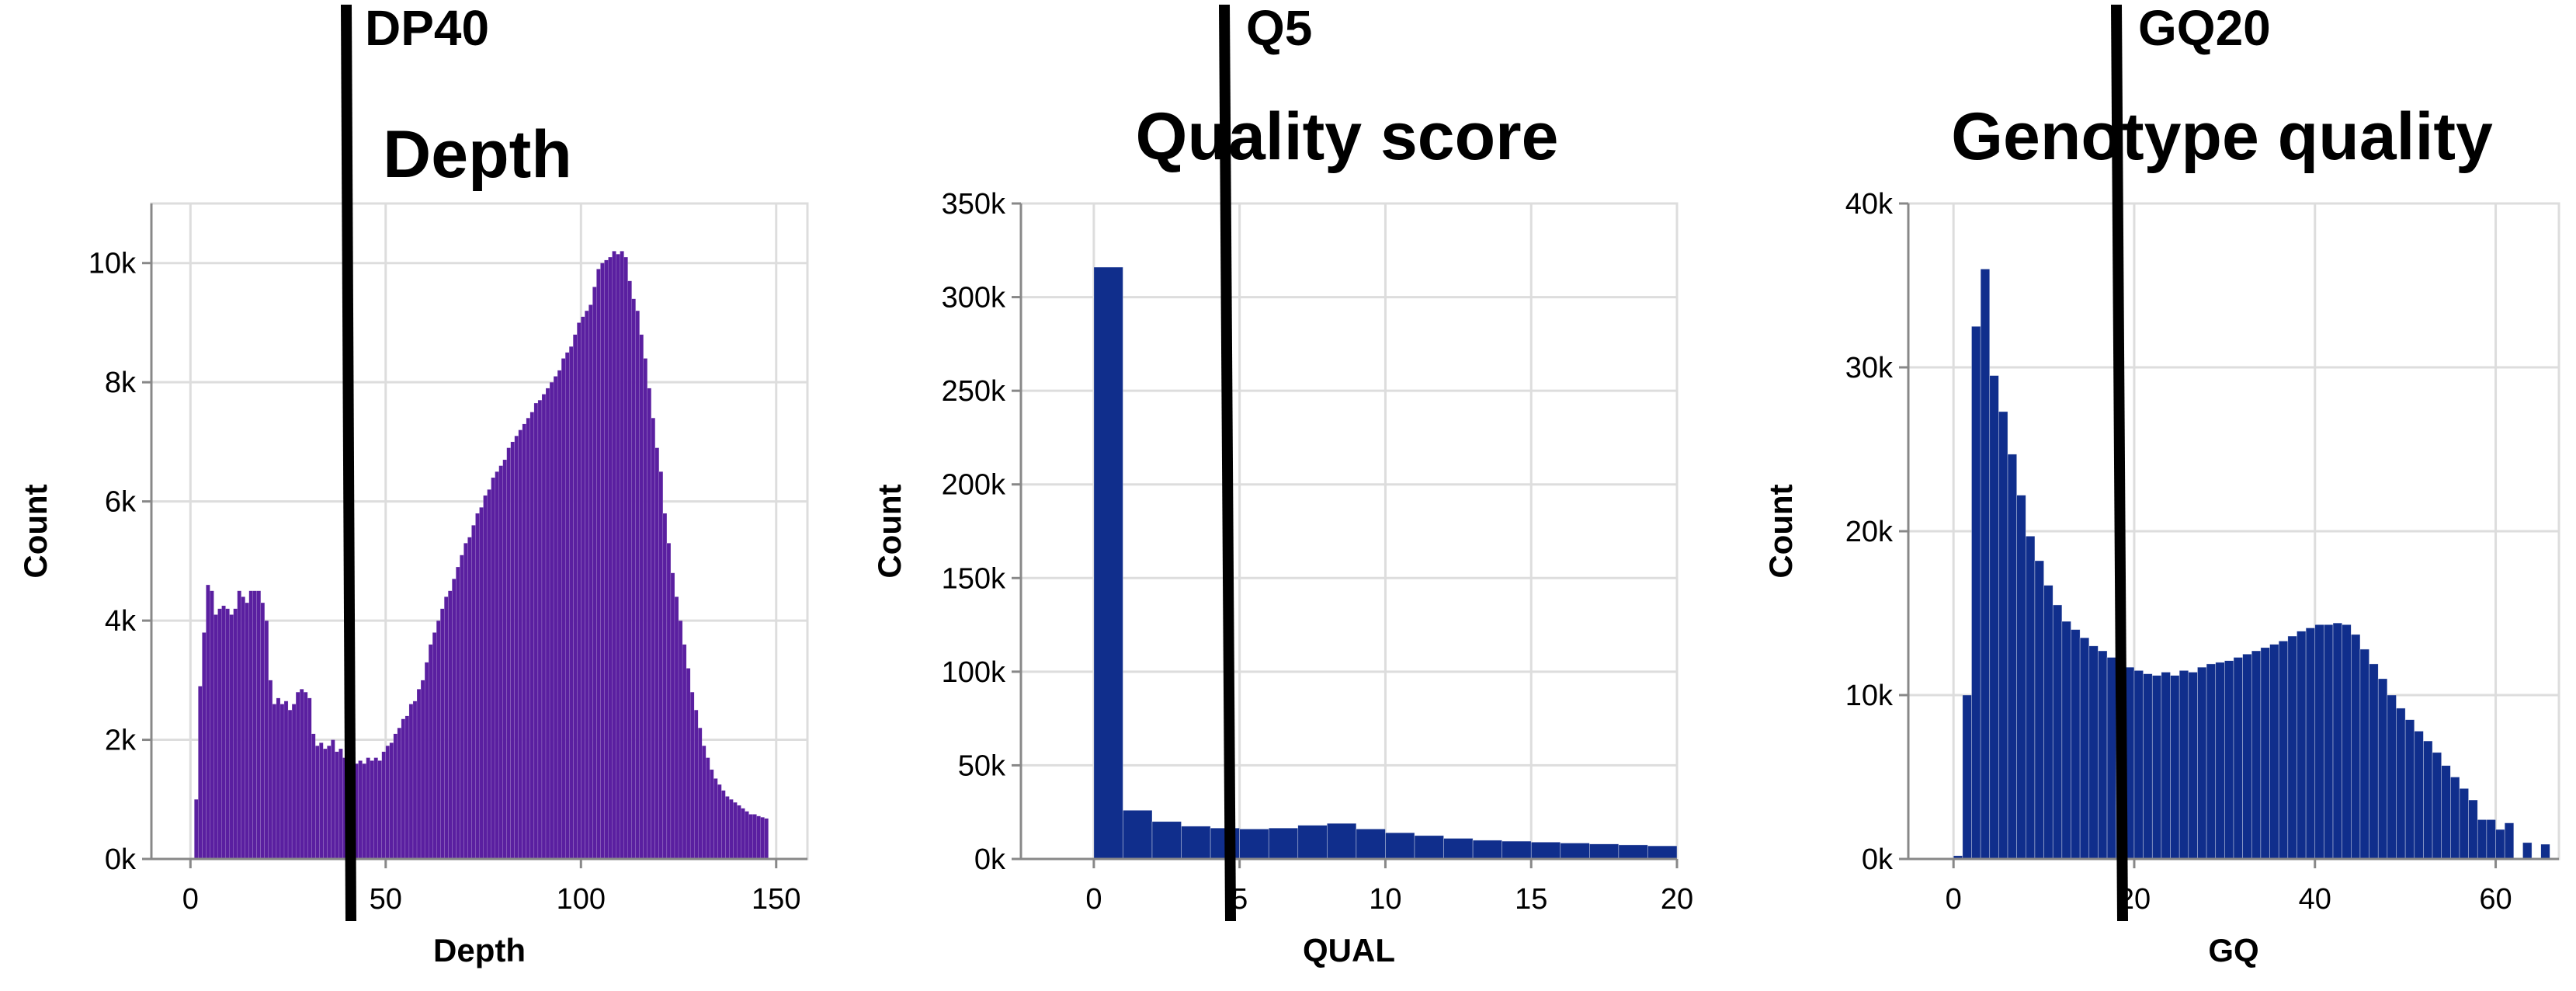  What do you see at coordinates (2204, 28) in the screenshot?
I see `threshold-label: GQ20` at bounding box center [2204, 28].